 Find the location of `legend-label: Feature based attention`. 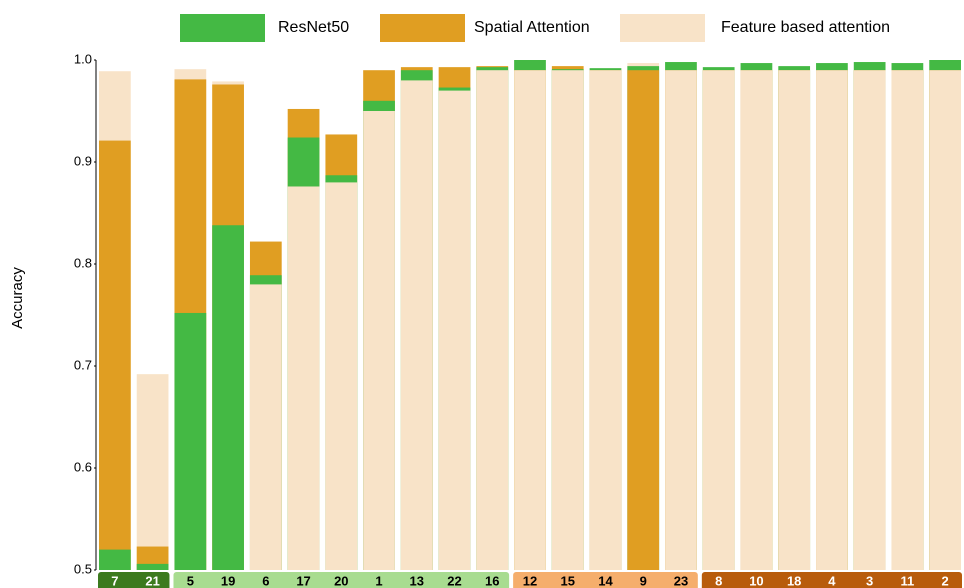

legend-label: Feature based attention is located at coordinates (805, 27).